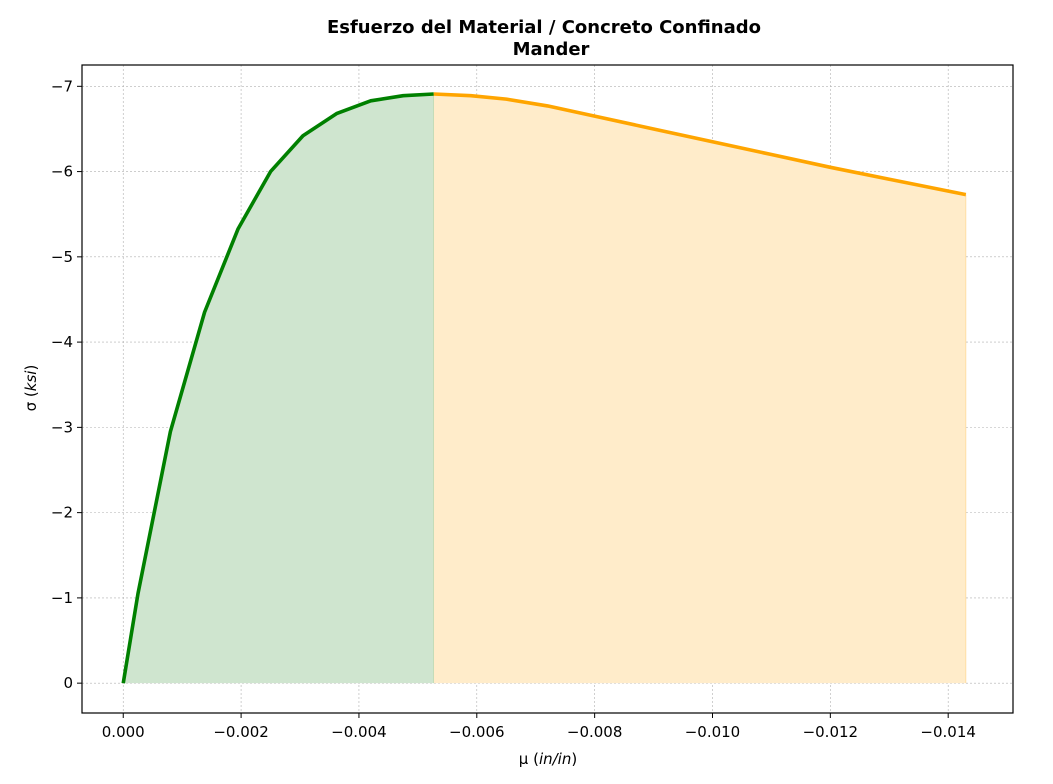 The image size is (1053, 784). I want to click on y-tick-label: −1, so click(62, 598).